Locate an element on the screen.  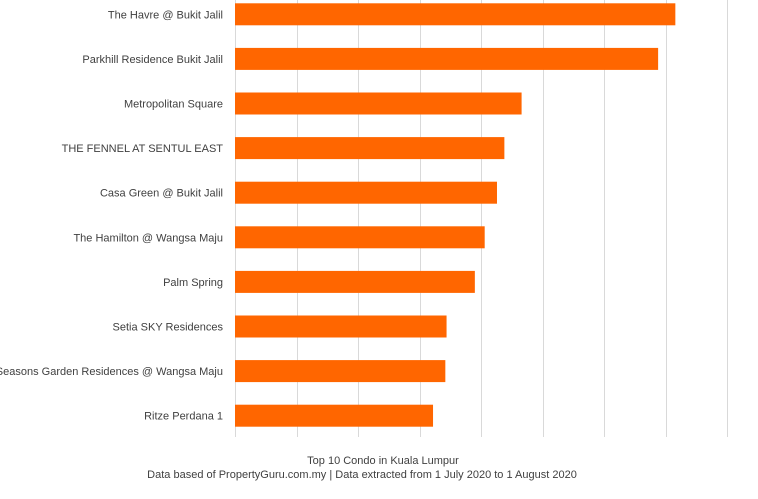
category-label: THE FENNEL AT SENTUL EAST is located at coordinates (143, 149).